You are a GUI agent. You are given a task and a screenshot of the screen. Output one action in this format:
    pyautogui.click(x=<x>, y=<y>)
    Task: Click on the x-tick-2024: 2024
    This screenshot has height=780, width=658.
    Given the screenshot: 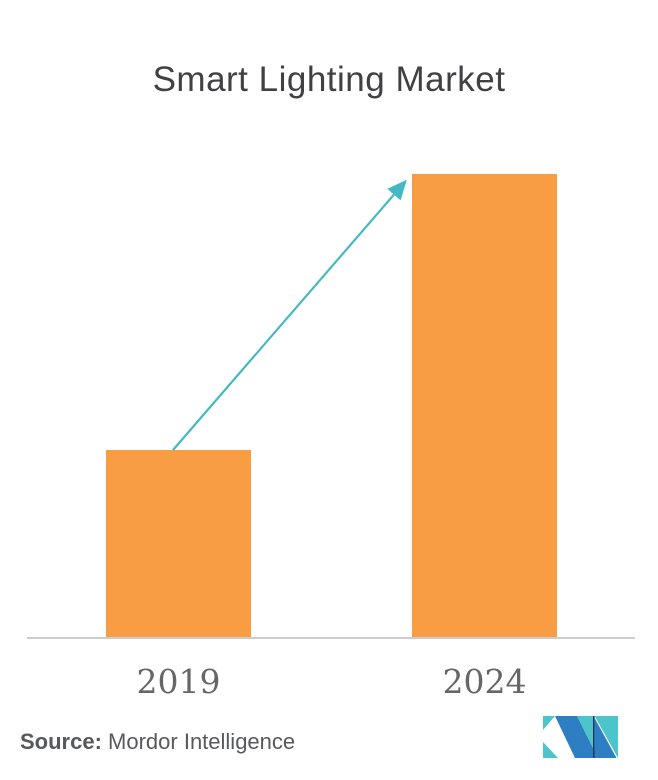 What is the action you would take?
    pyautogui.click(x=484, y=681)
    